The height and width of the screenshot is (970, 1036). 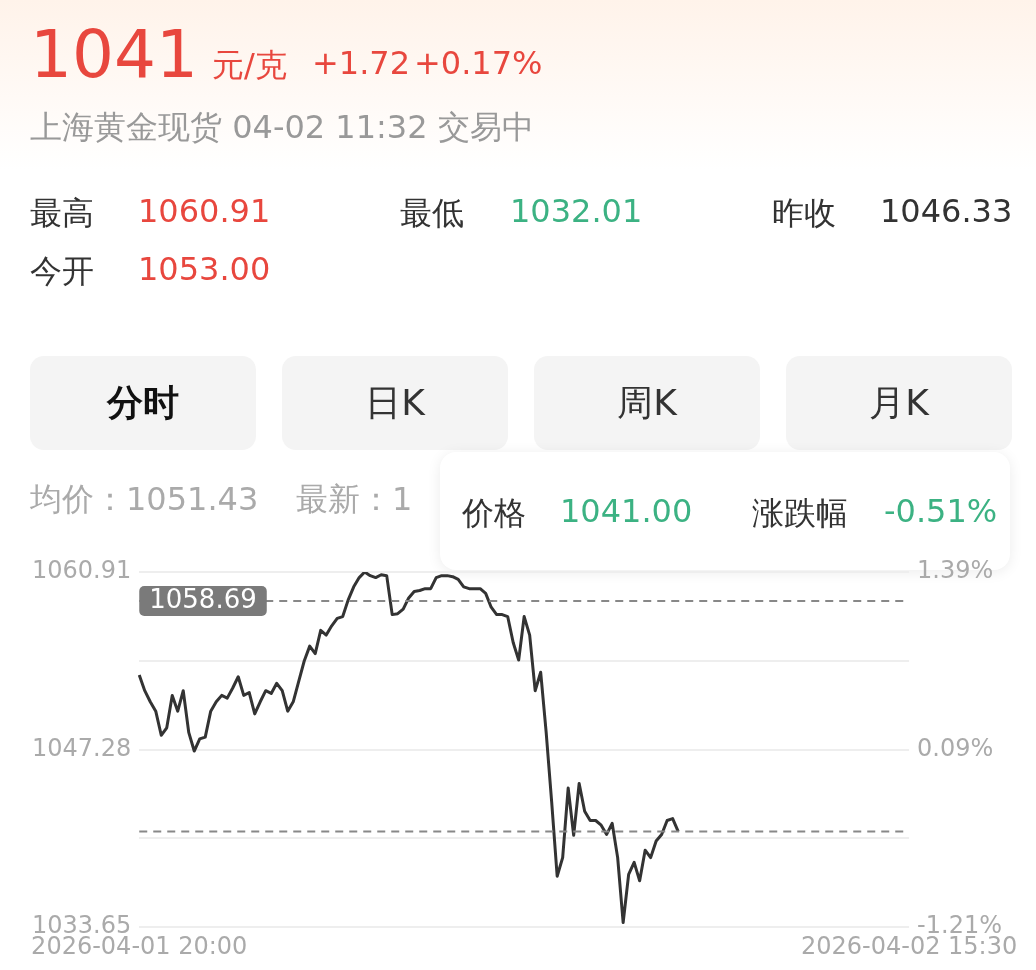 I want to click on ref-line-label: 1058.69, so click(x=203, y=598).